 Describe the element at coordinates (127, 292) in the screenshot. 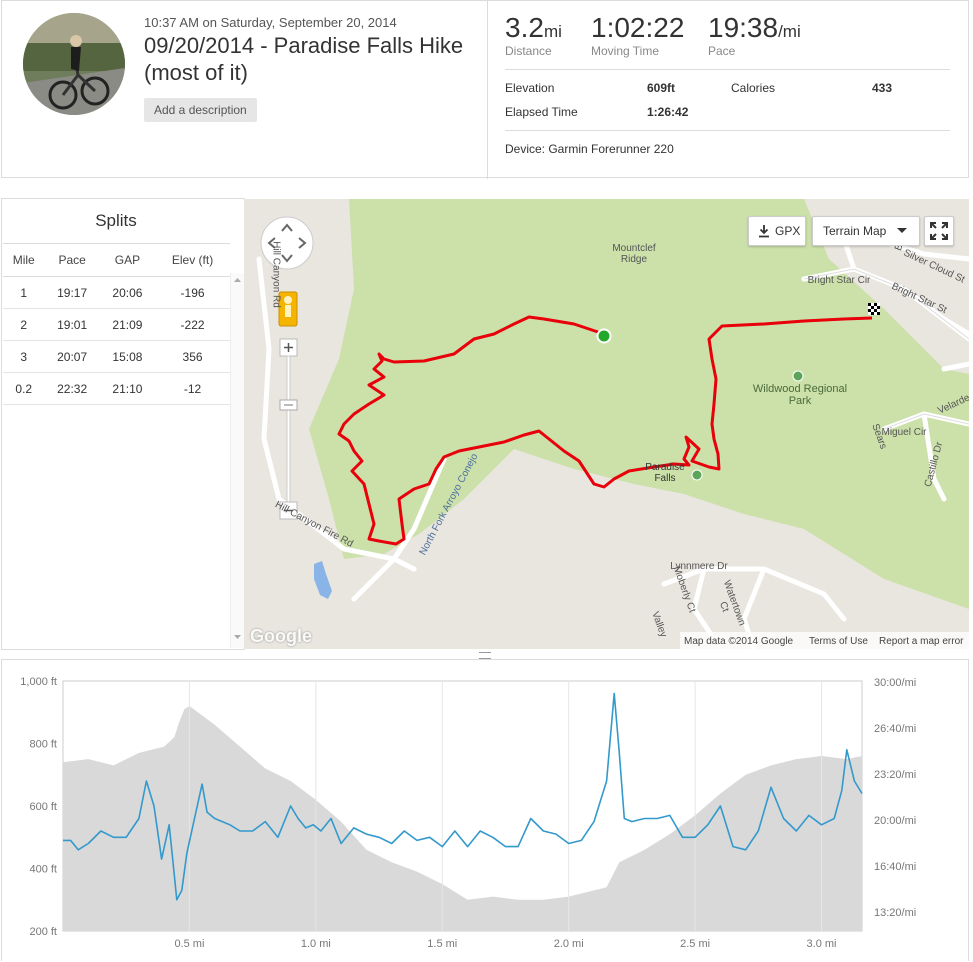

I see `split-gap: 20:06` at that location.